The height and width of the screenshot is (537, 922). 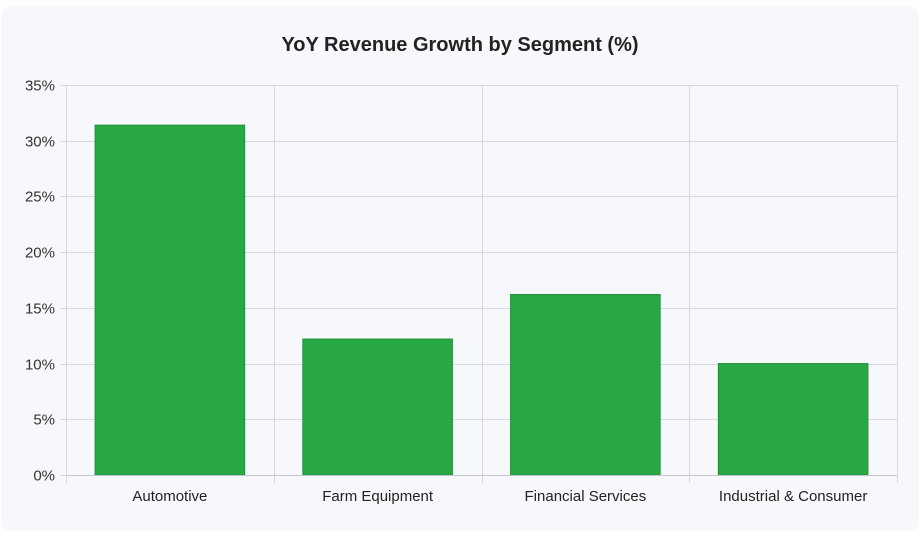 What do you see at coordinates (378, 496) in the screenshot?
I see `x-category-label: Farm Equipment` at bounding box center [378, 496].